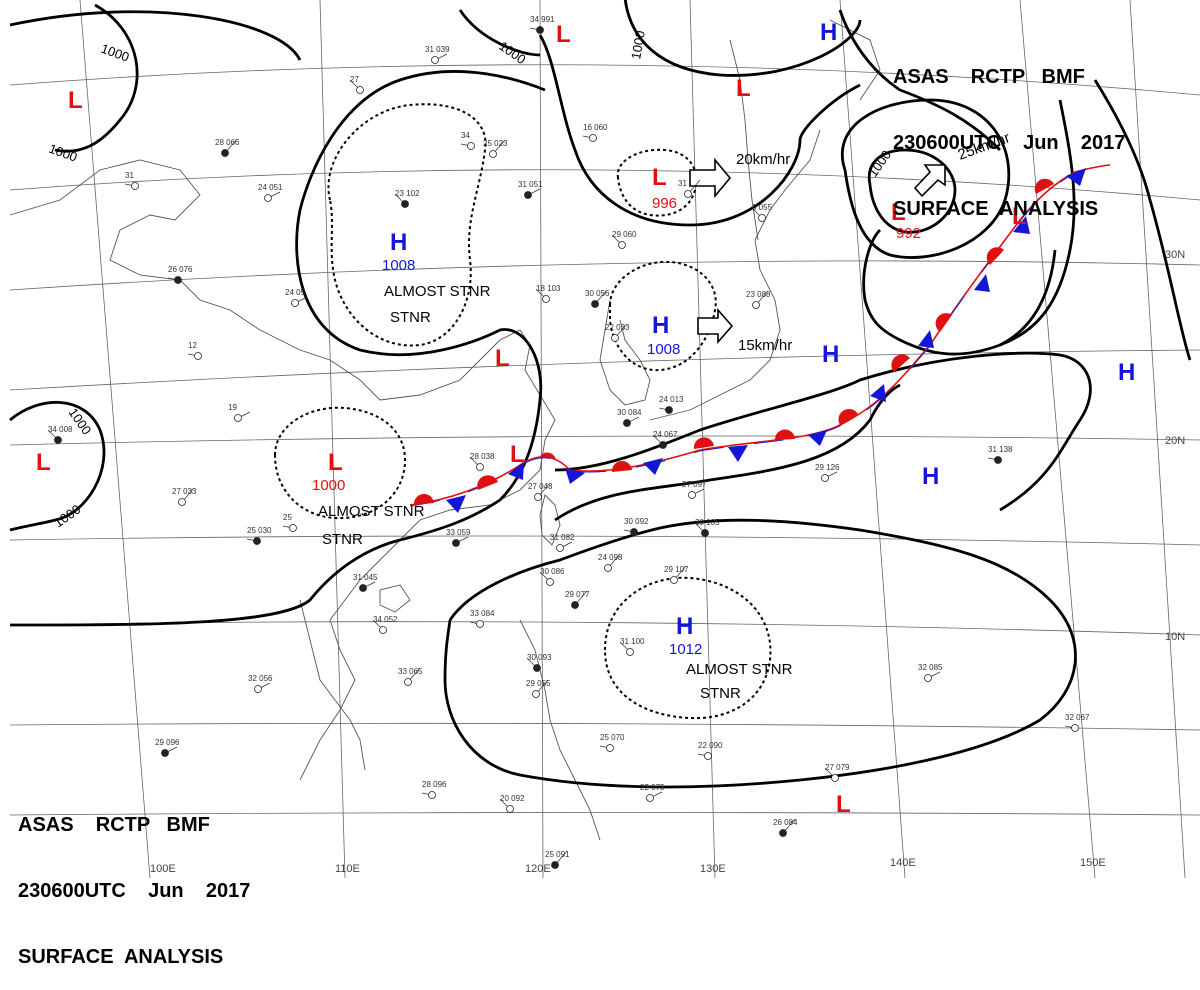 This screenshot has width=1200, height=990. Describe the element at coordinates (758, 294) in the screenshot. I see `station-reading: 23 088` at that location.